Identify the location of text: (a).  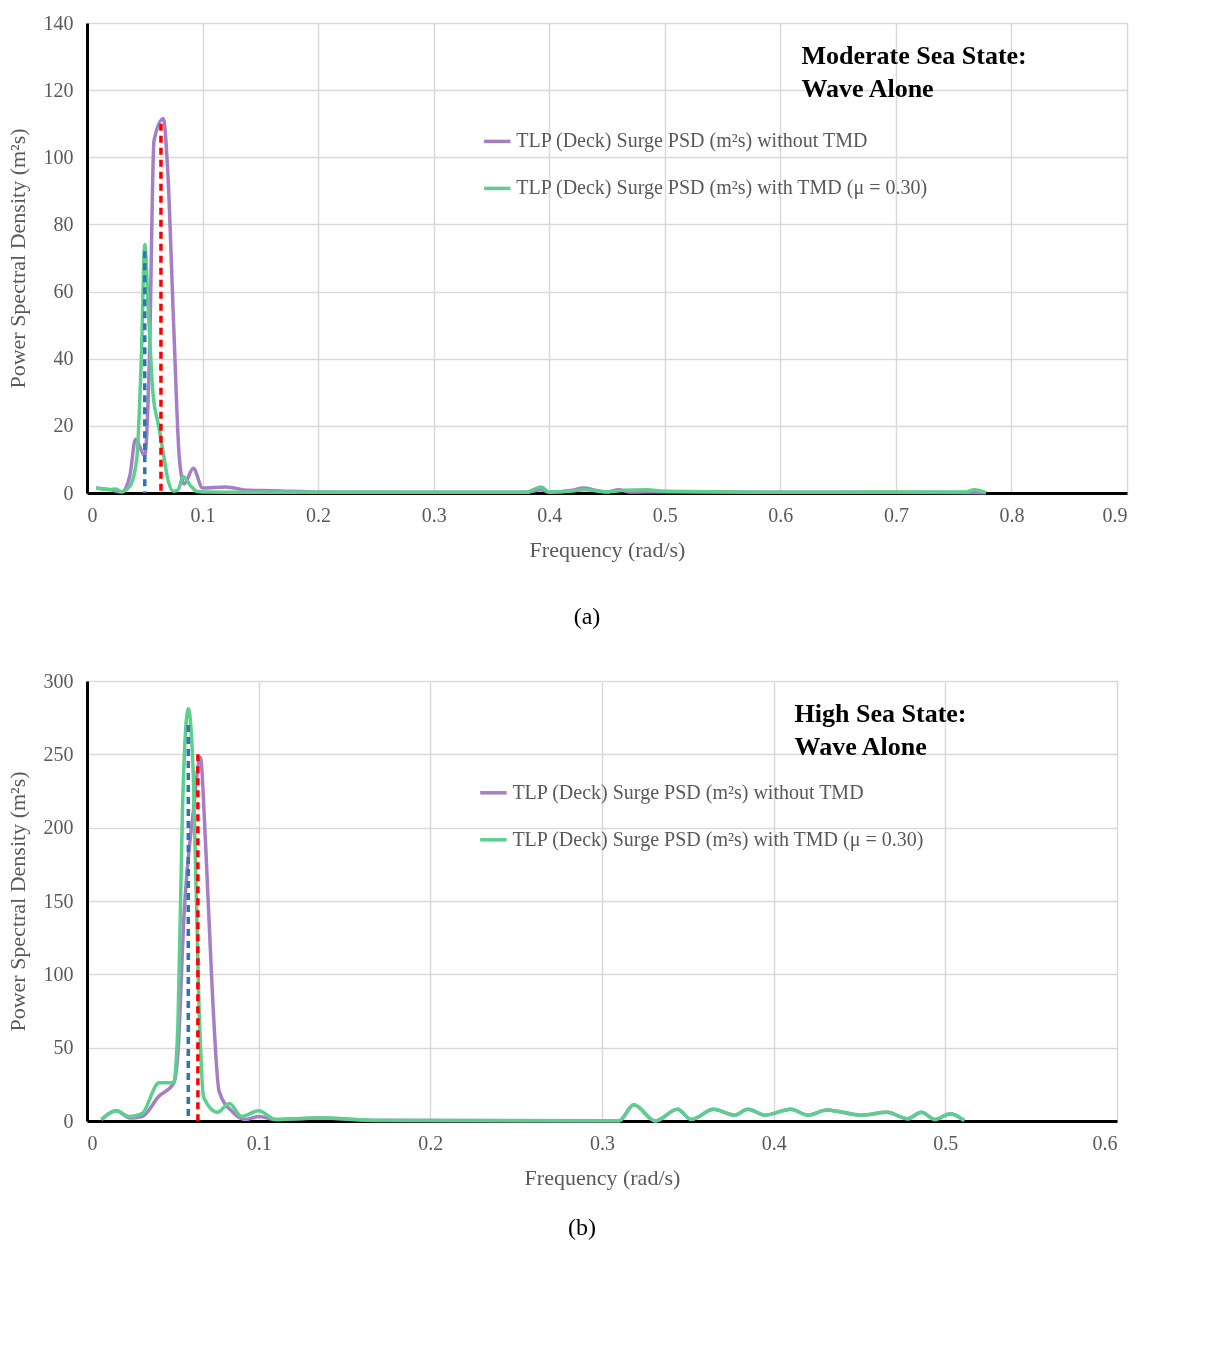
(587, 616).